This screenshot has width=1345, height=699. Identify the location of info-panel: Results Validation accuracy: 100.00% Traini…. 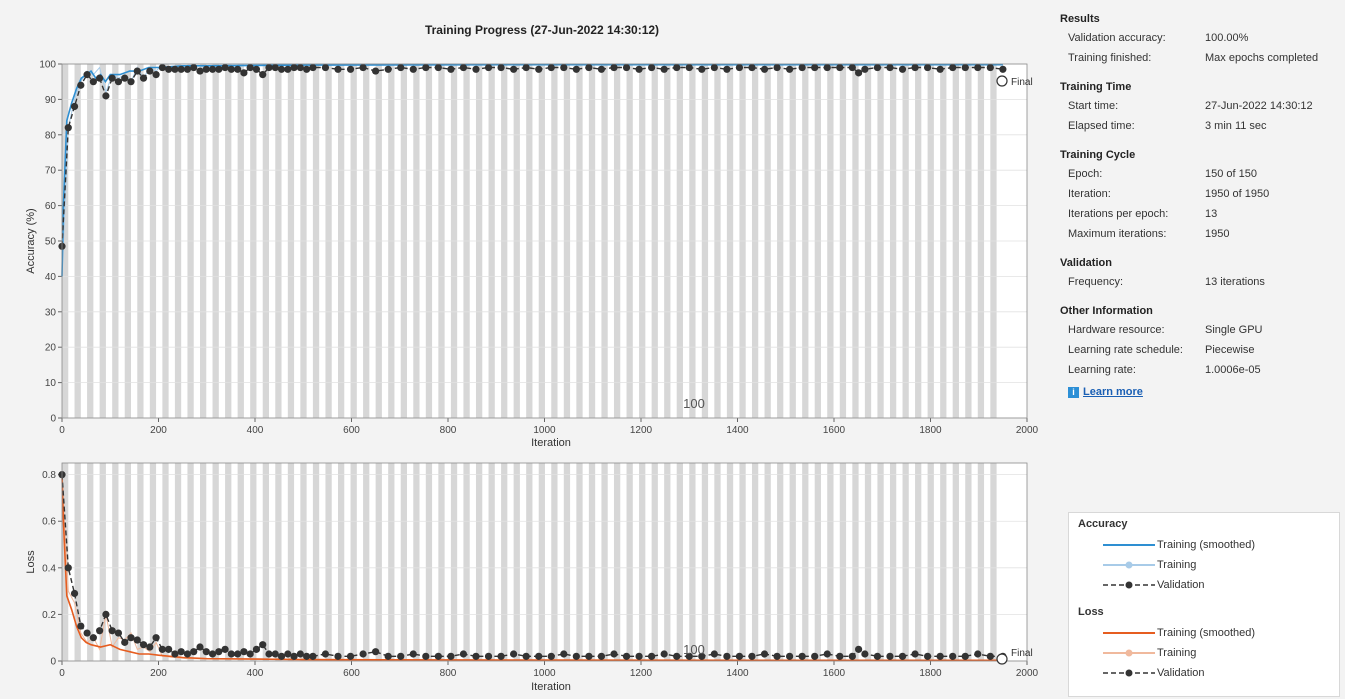
(1200, 204).